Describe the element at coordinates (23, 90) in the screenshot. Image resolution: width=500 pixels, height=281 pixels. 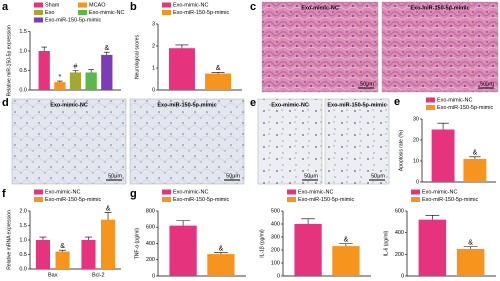
I see `y-tick-label: 0.0` at that location.